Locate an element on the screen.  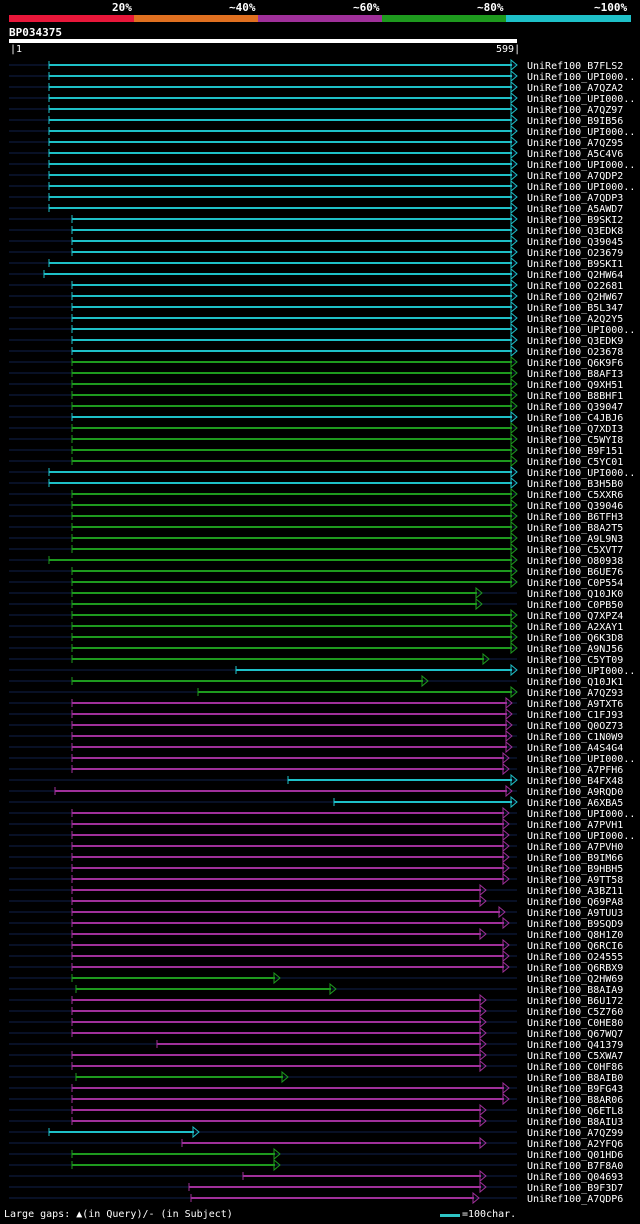
hit-label: UniRef100_Q39045 is located at coordinates (575, 242).